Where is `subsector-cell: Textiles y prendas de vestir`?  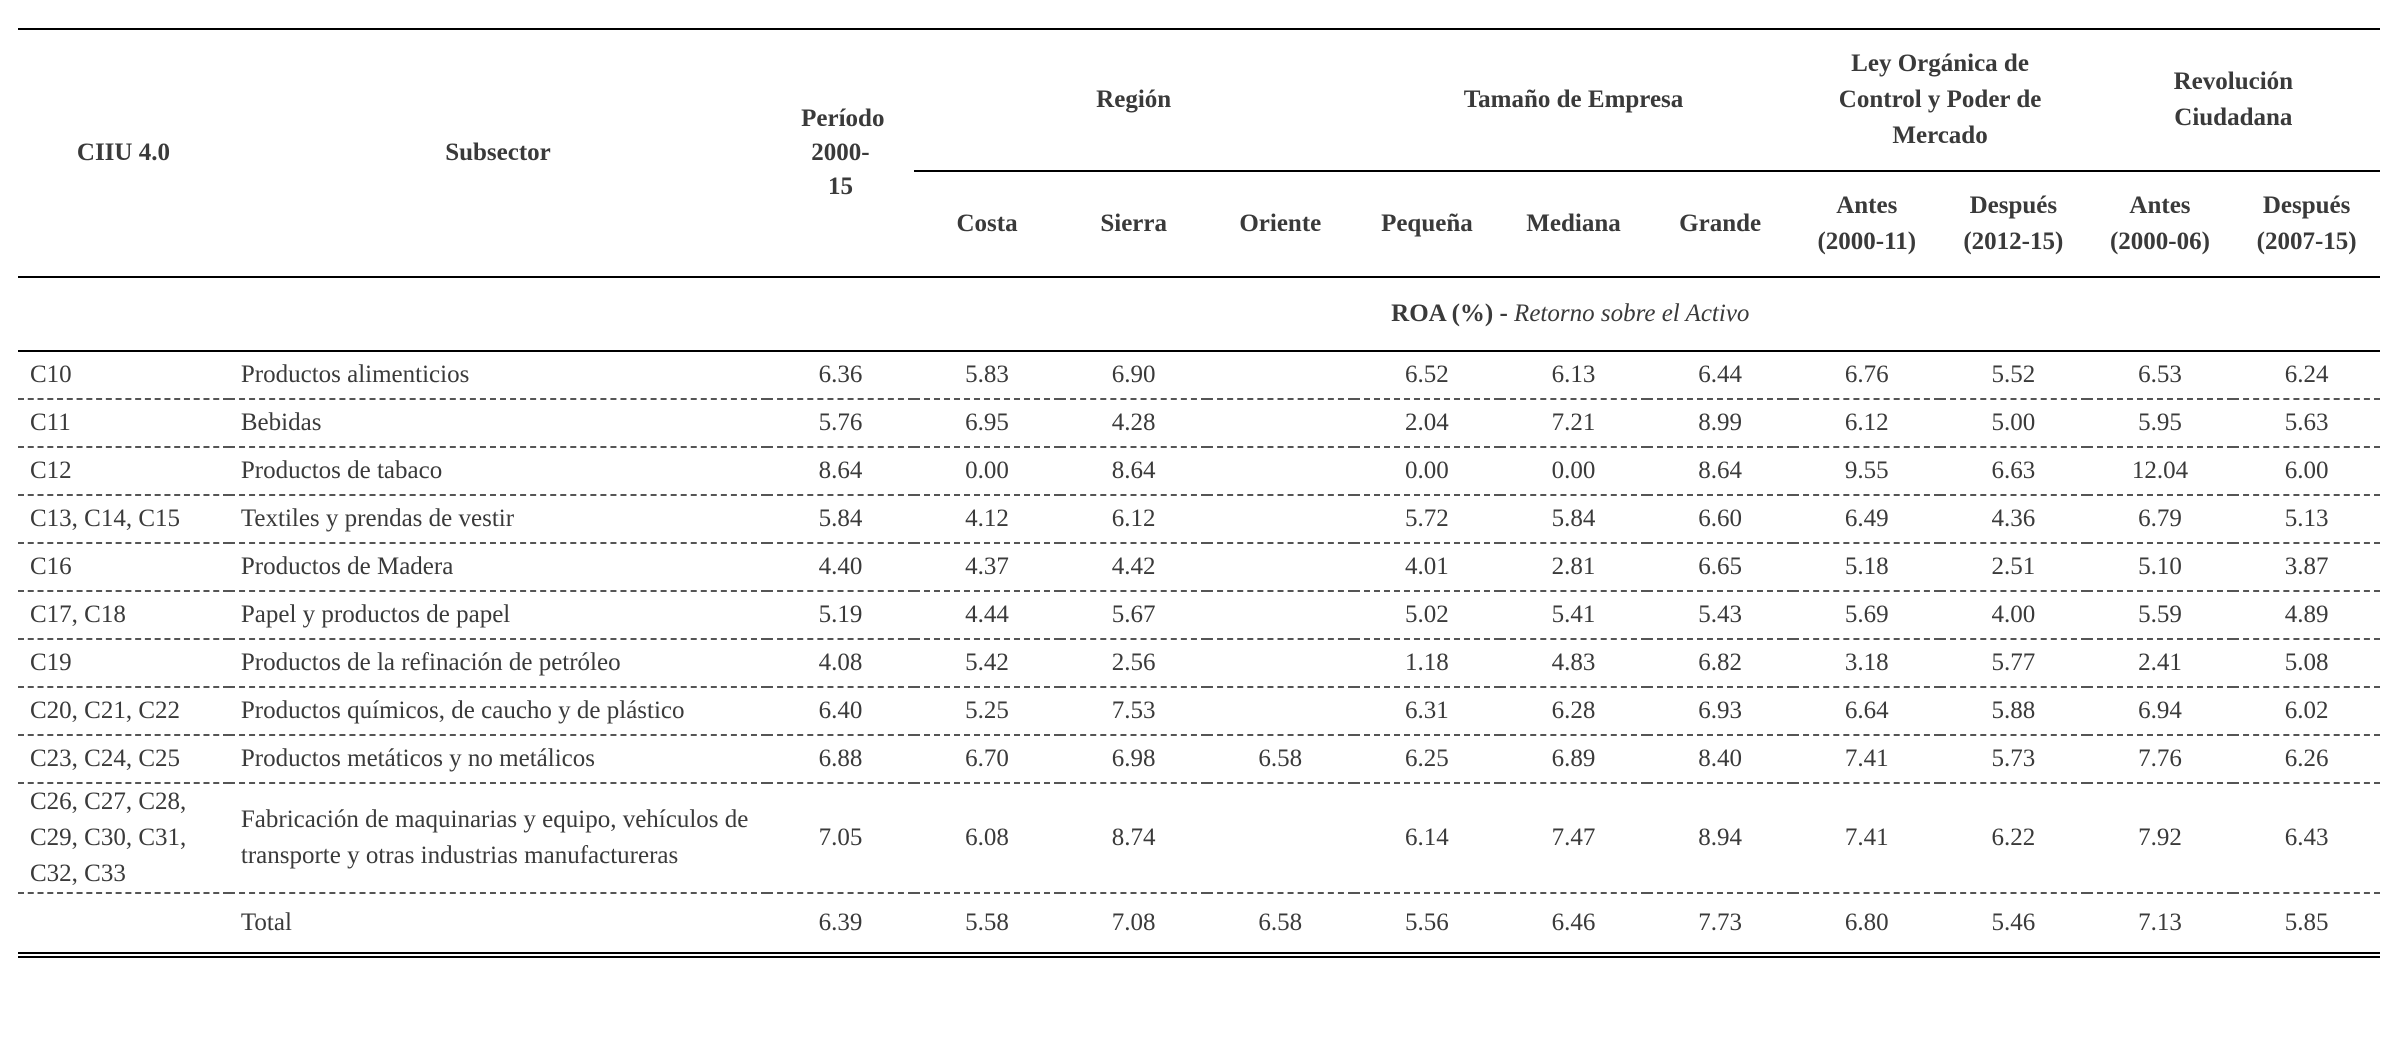 subsector-cell: Textiles y prendas de vestir is located at coordinates (498, 519).